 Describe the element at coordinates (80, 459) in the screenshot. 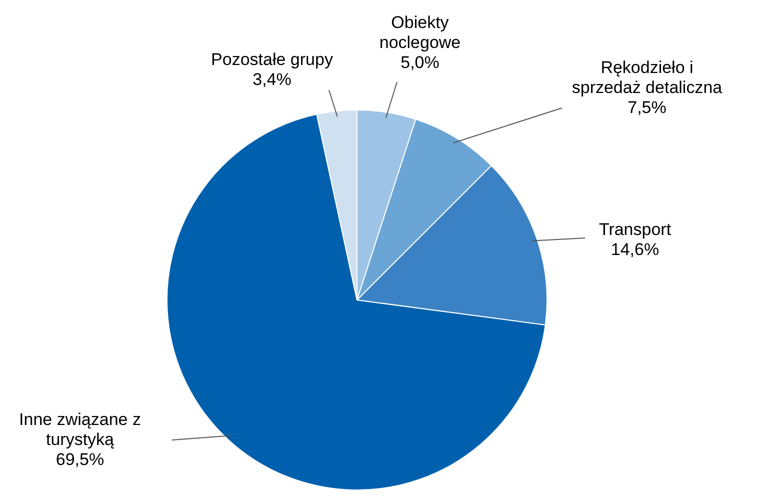

I see `data-label: 69,5%` at that location.